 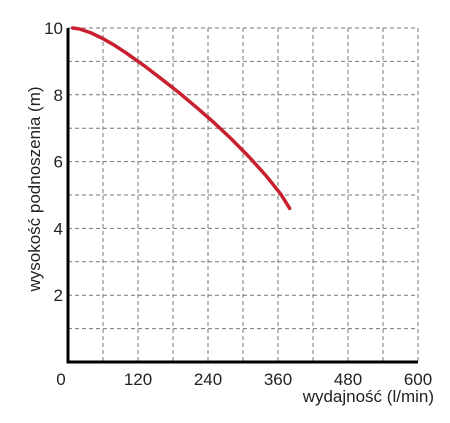 I want to click on y-tick-label: 2, so click(x=58, y=295).